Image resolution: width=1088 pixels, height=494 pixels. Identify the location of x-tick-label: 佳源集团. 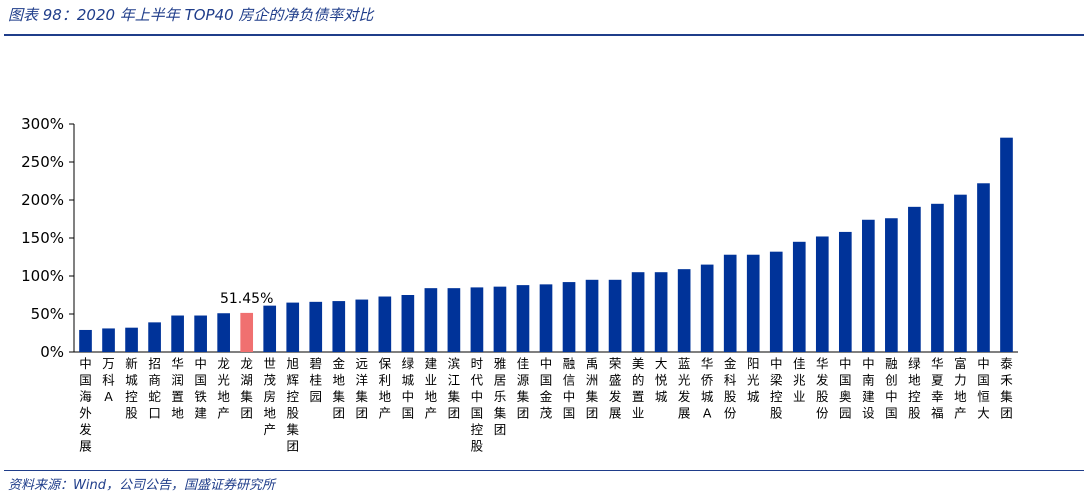
(523, 388).